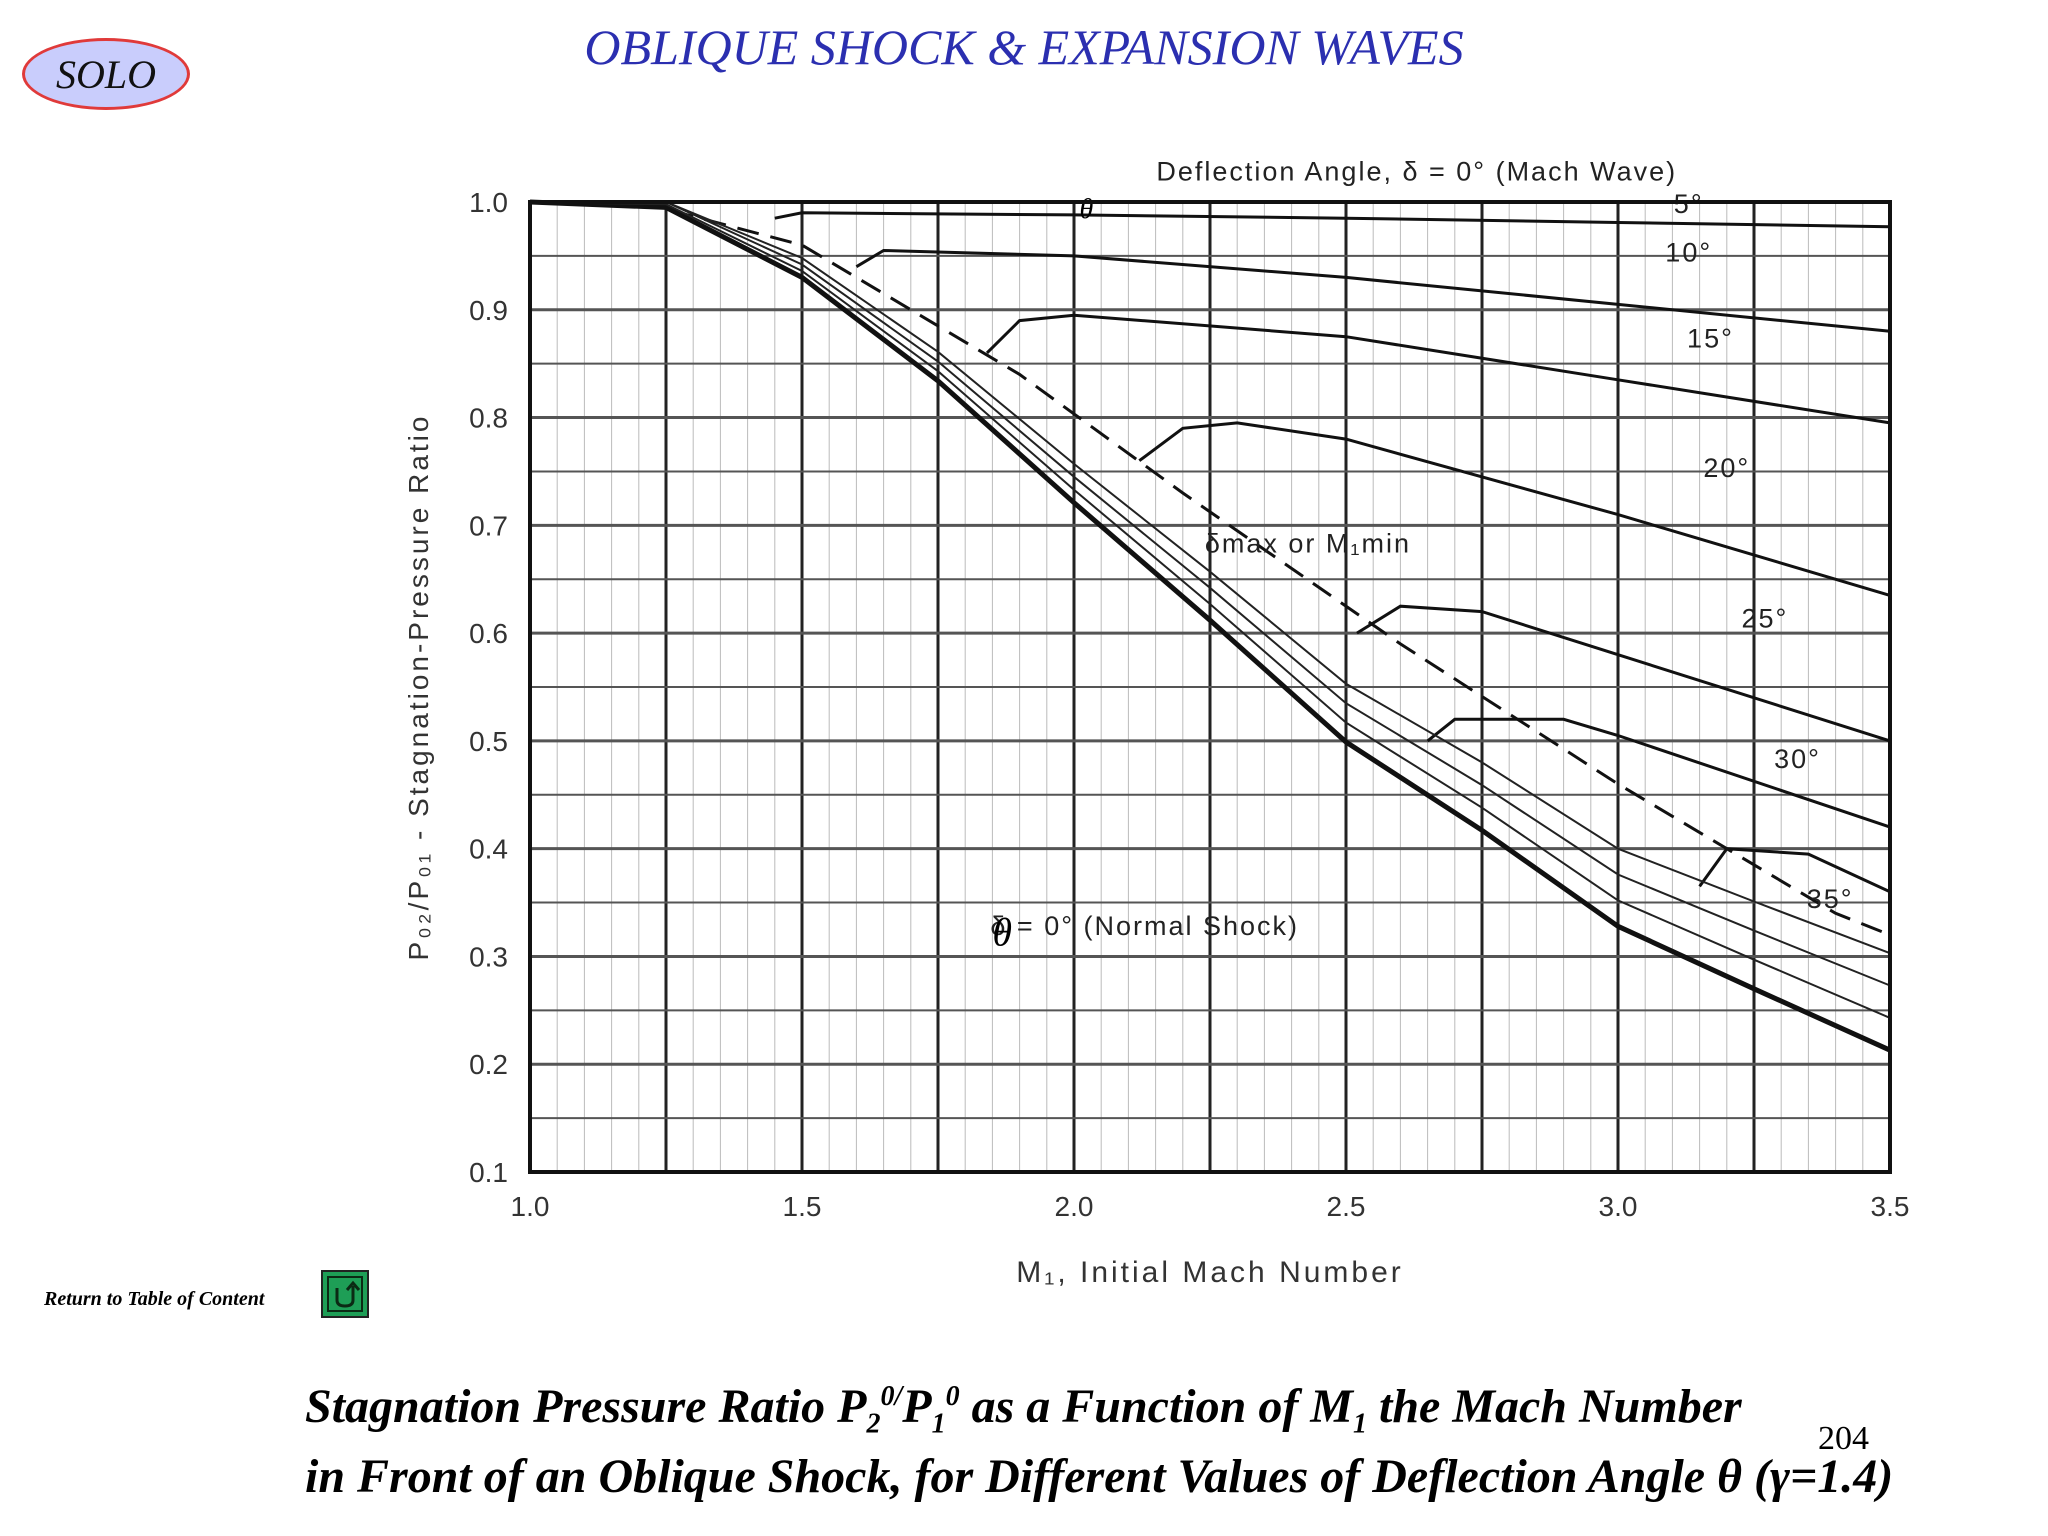 The image size is (2048, 1536). What do you see at coordinates (488, 741) in the screenshot?
I see `y-tick-label: 0.5` at bounding box center [488, 741].